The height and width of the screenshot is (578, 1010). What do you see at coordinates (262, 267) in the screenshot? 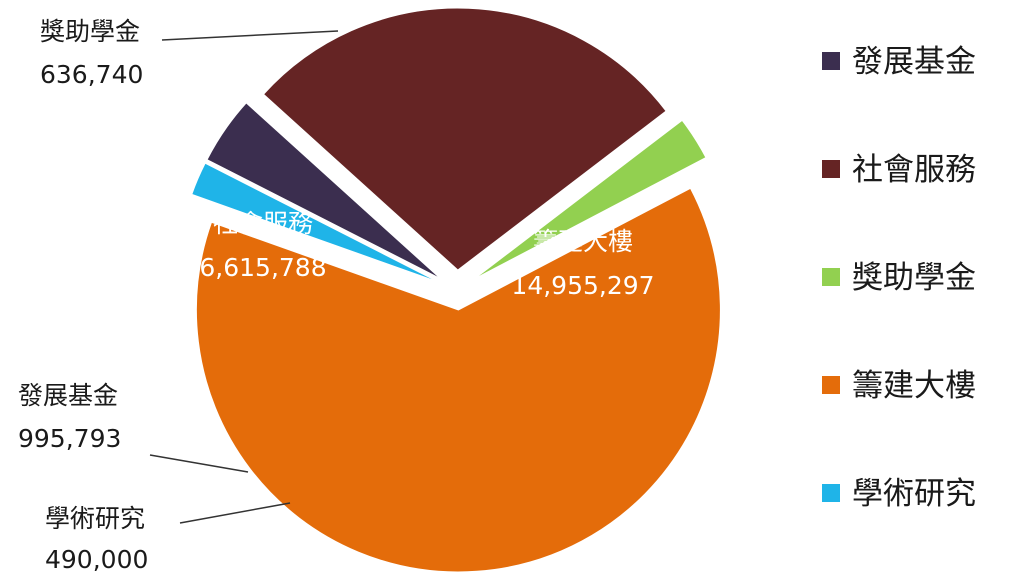
I see `data-label-value-2: 6,615,788` at bounding box center [262, 267].